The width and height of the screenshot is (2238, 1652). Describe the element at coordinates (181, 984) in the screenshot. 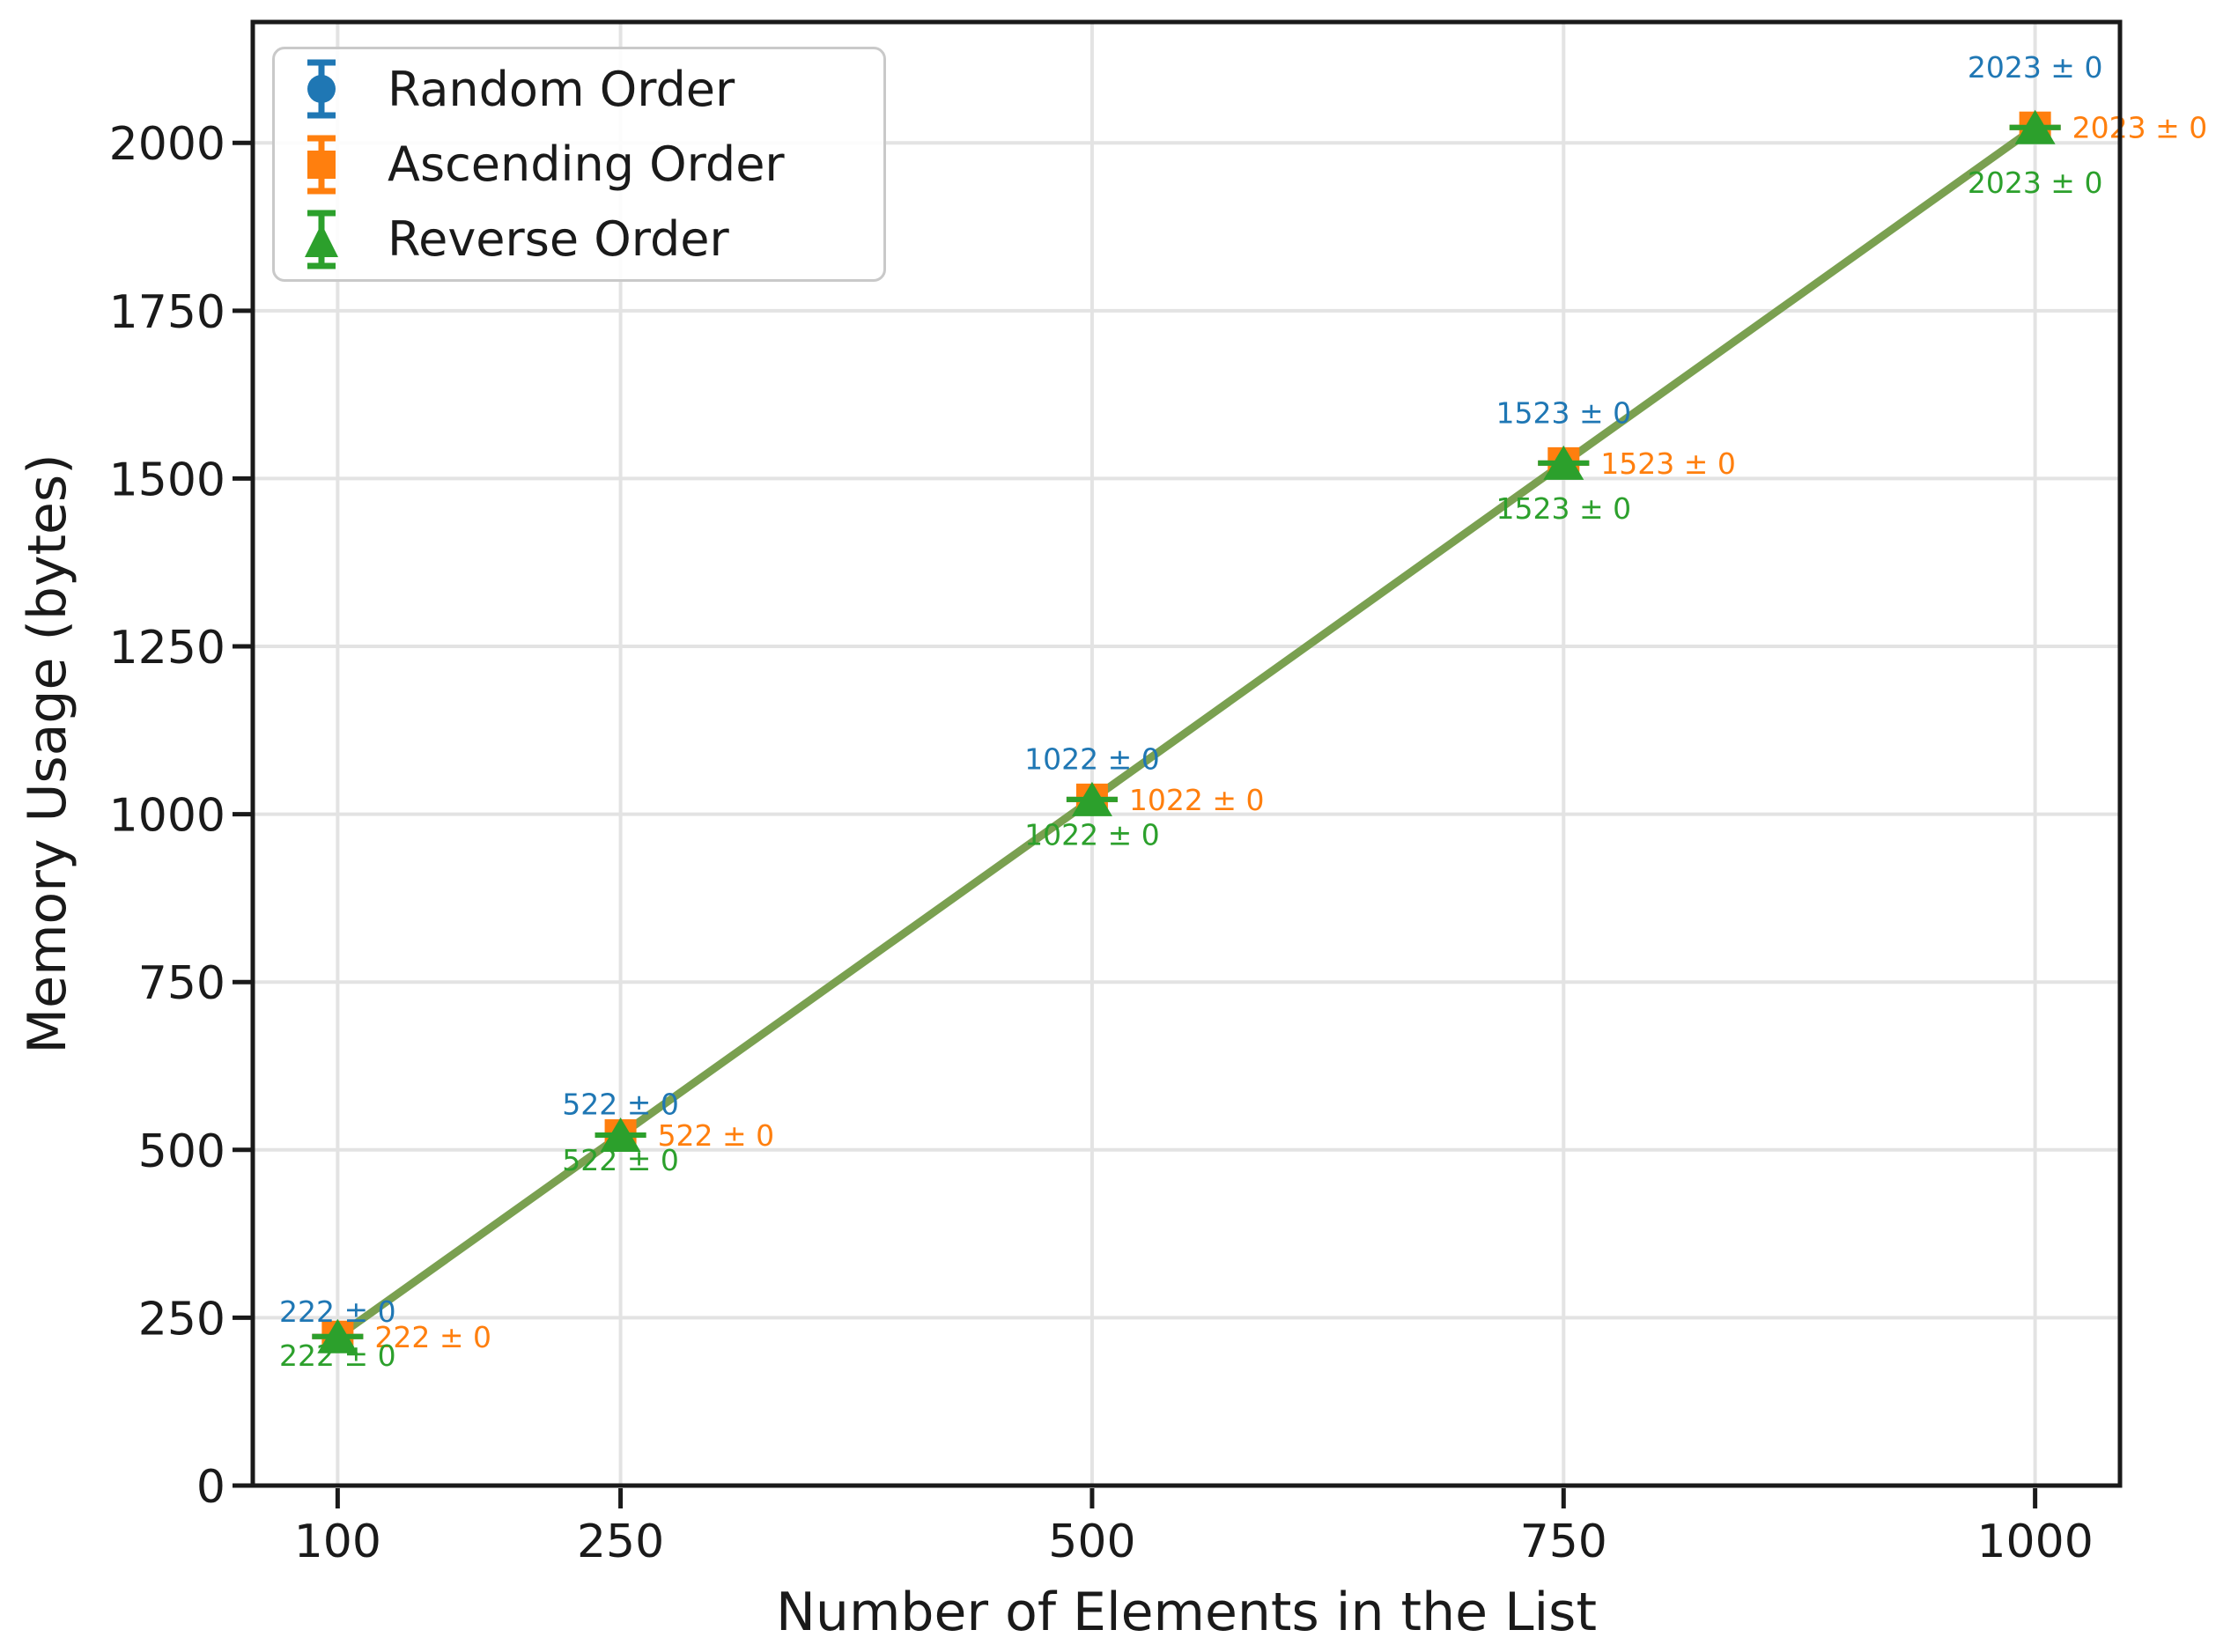

I see `y-tick-label: 750` at that location.